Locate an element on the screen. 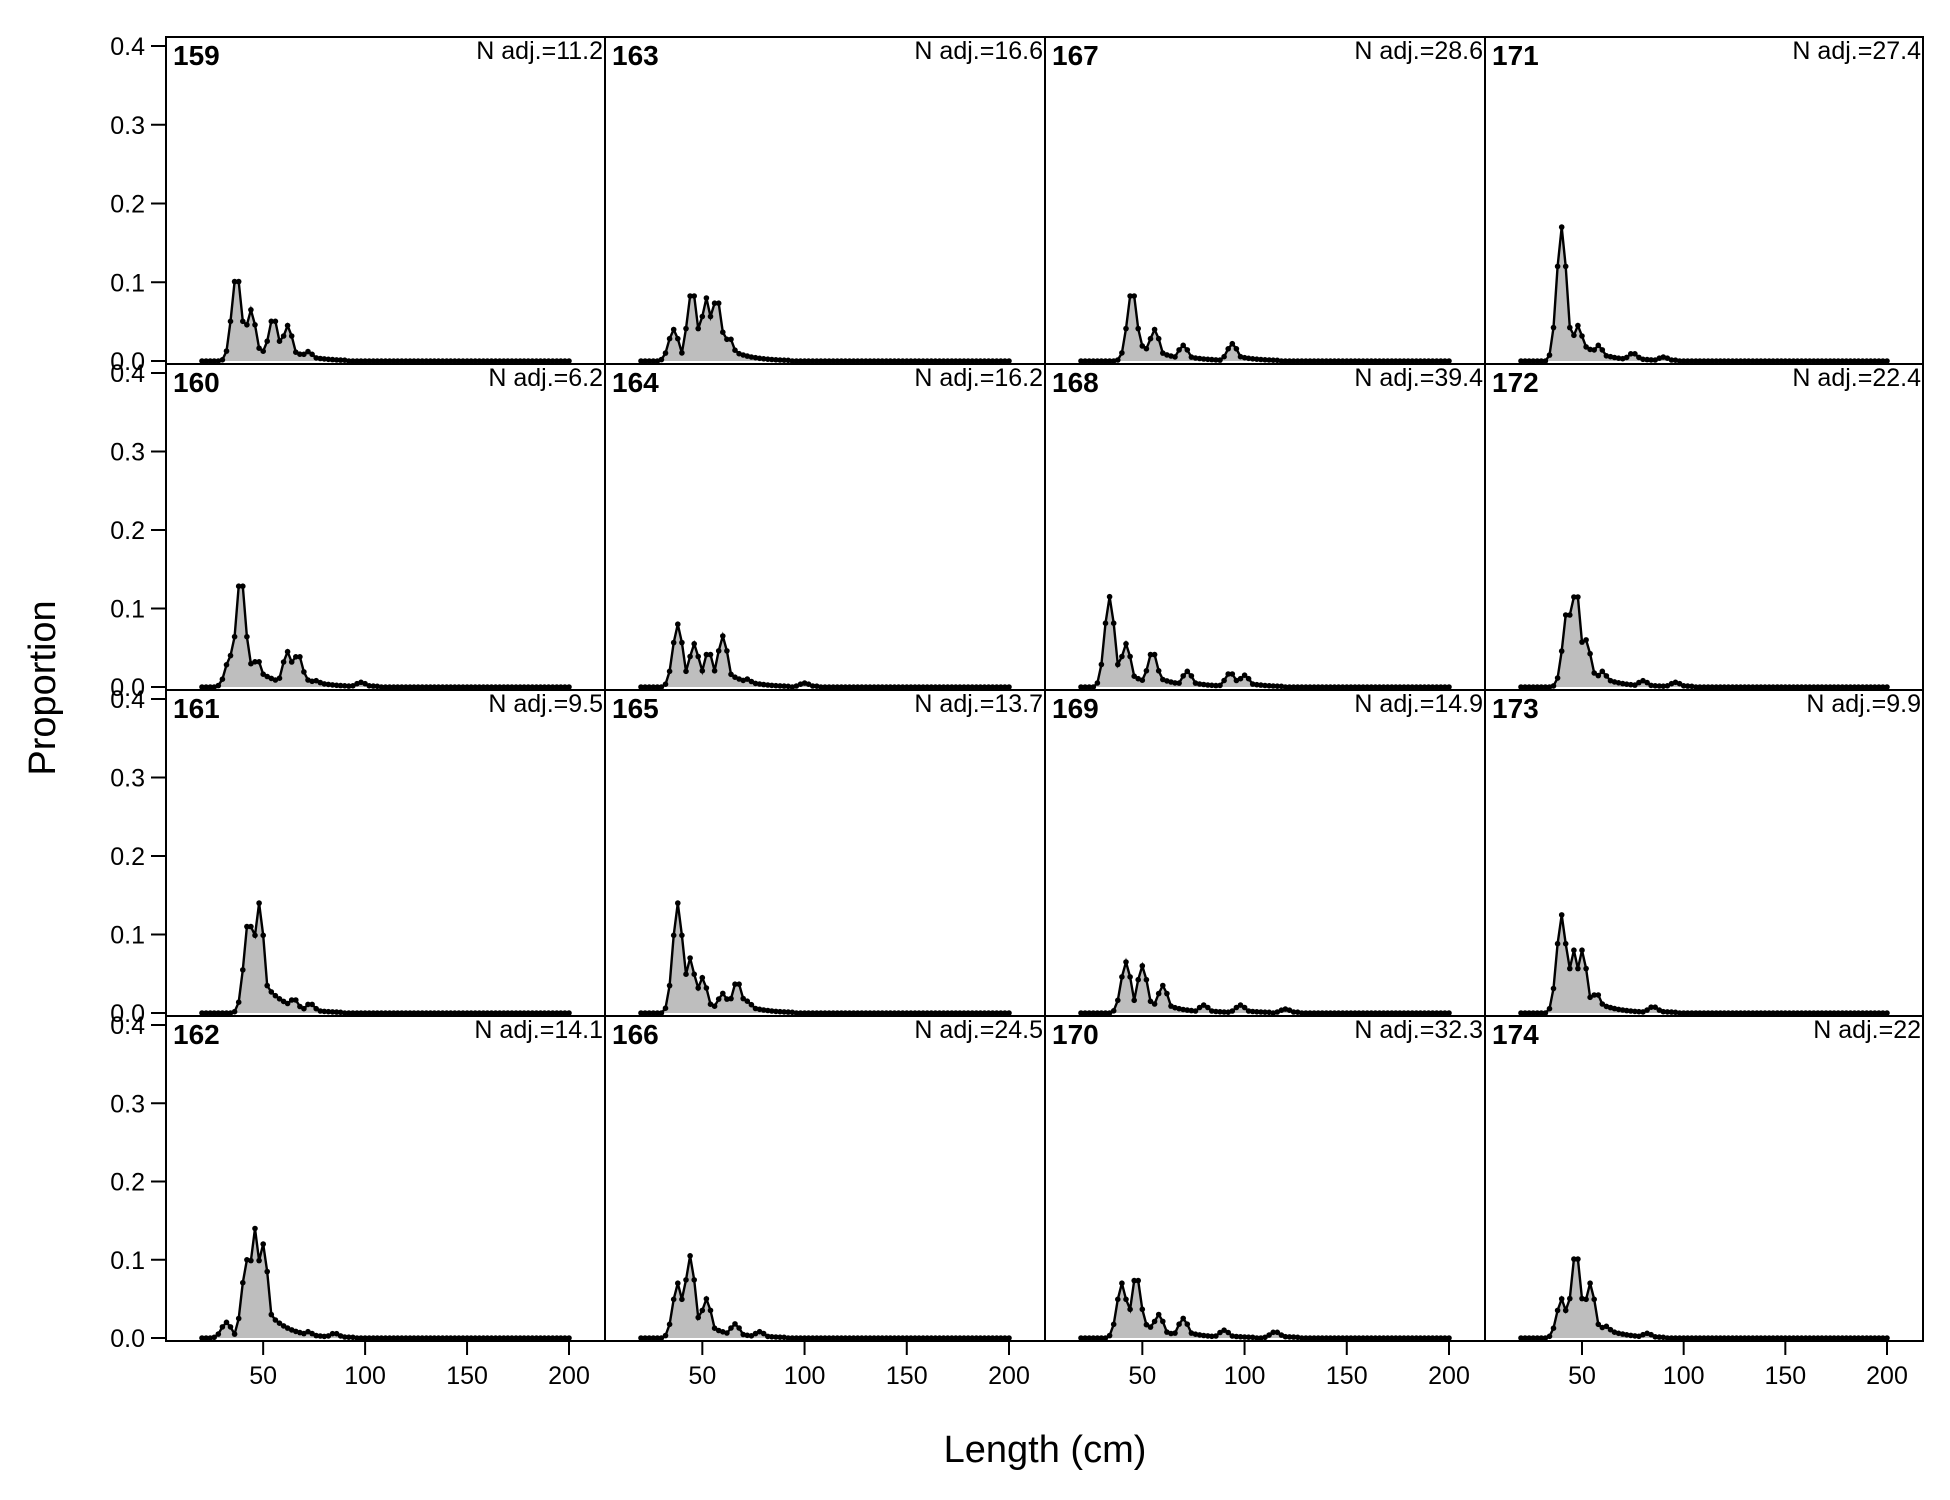 This screenshot has height=1500, width=1950. x-tick-label: 50 is located at coordinates (263, 1376).